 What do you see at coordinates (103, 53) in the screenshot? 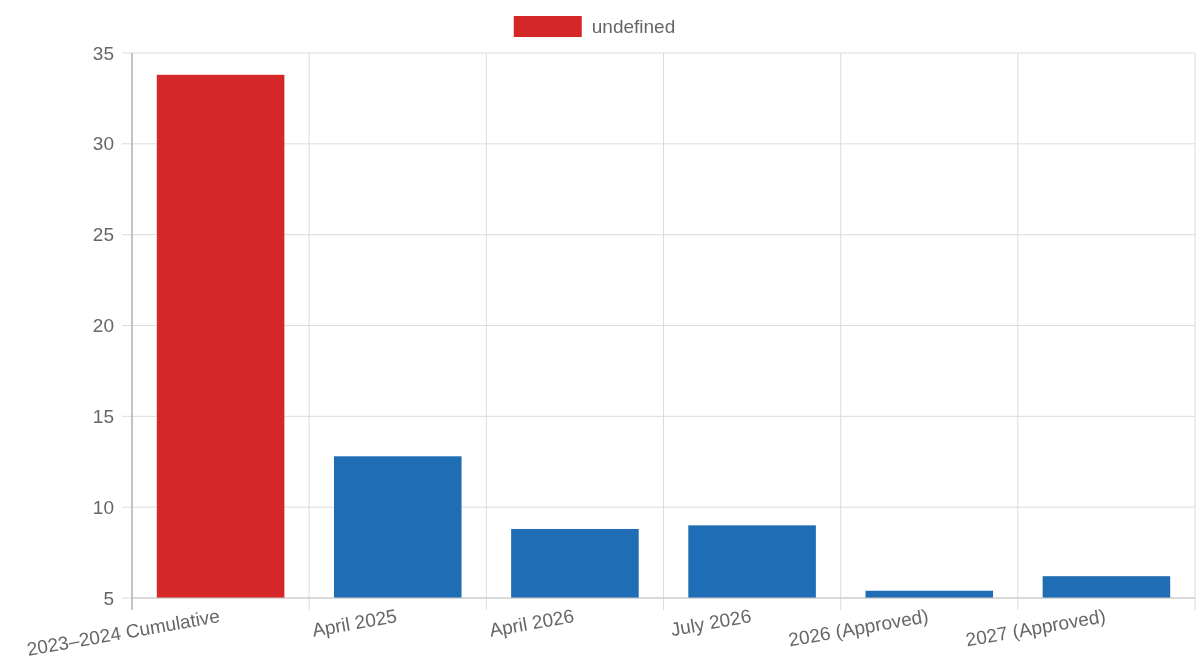
I see `y-tick-label: 35` at bounding box center [103, 53].